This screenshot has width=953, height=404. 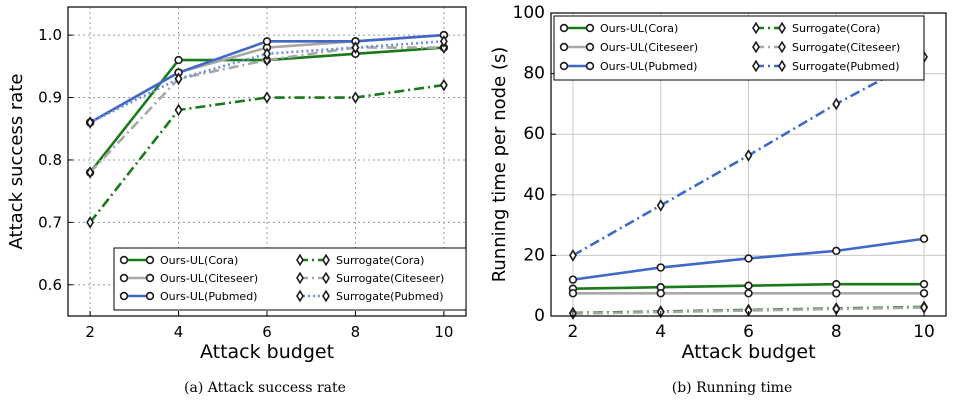 I want to click on y-tick-label: 60, so click(x=534, y=134).